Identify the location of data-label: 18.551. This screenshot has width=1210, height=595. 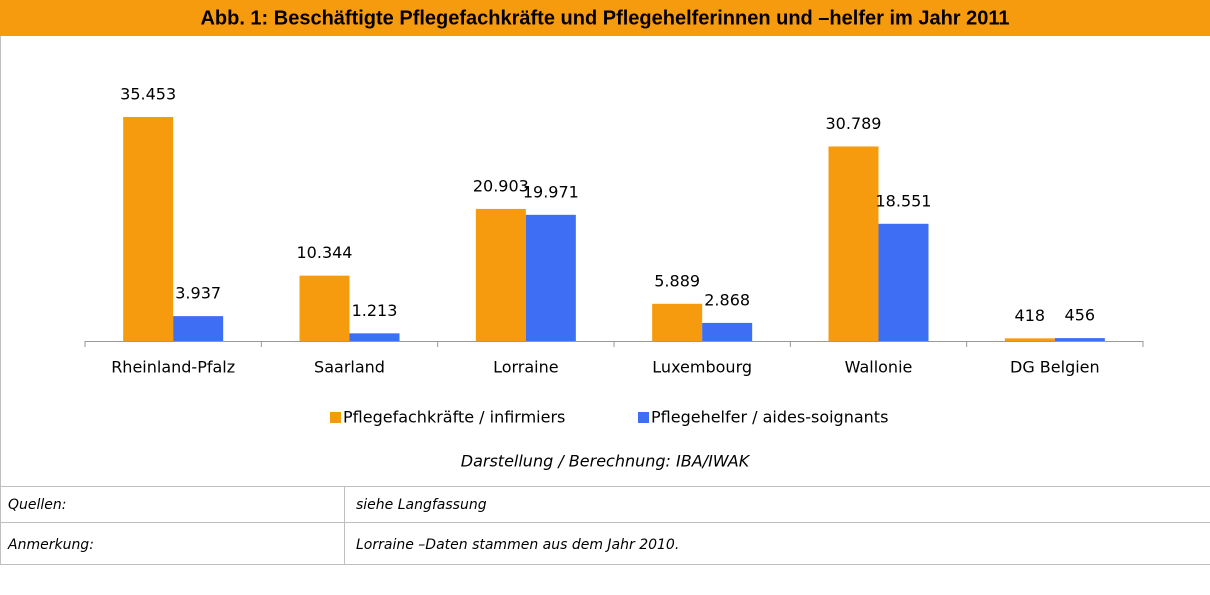
(904, 200).